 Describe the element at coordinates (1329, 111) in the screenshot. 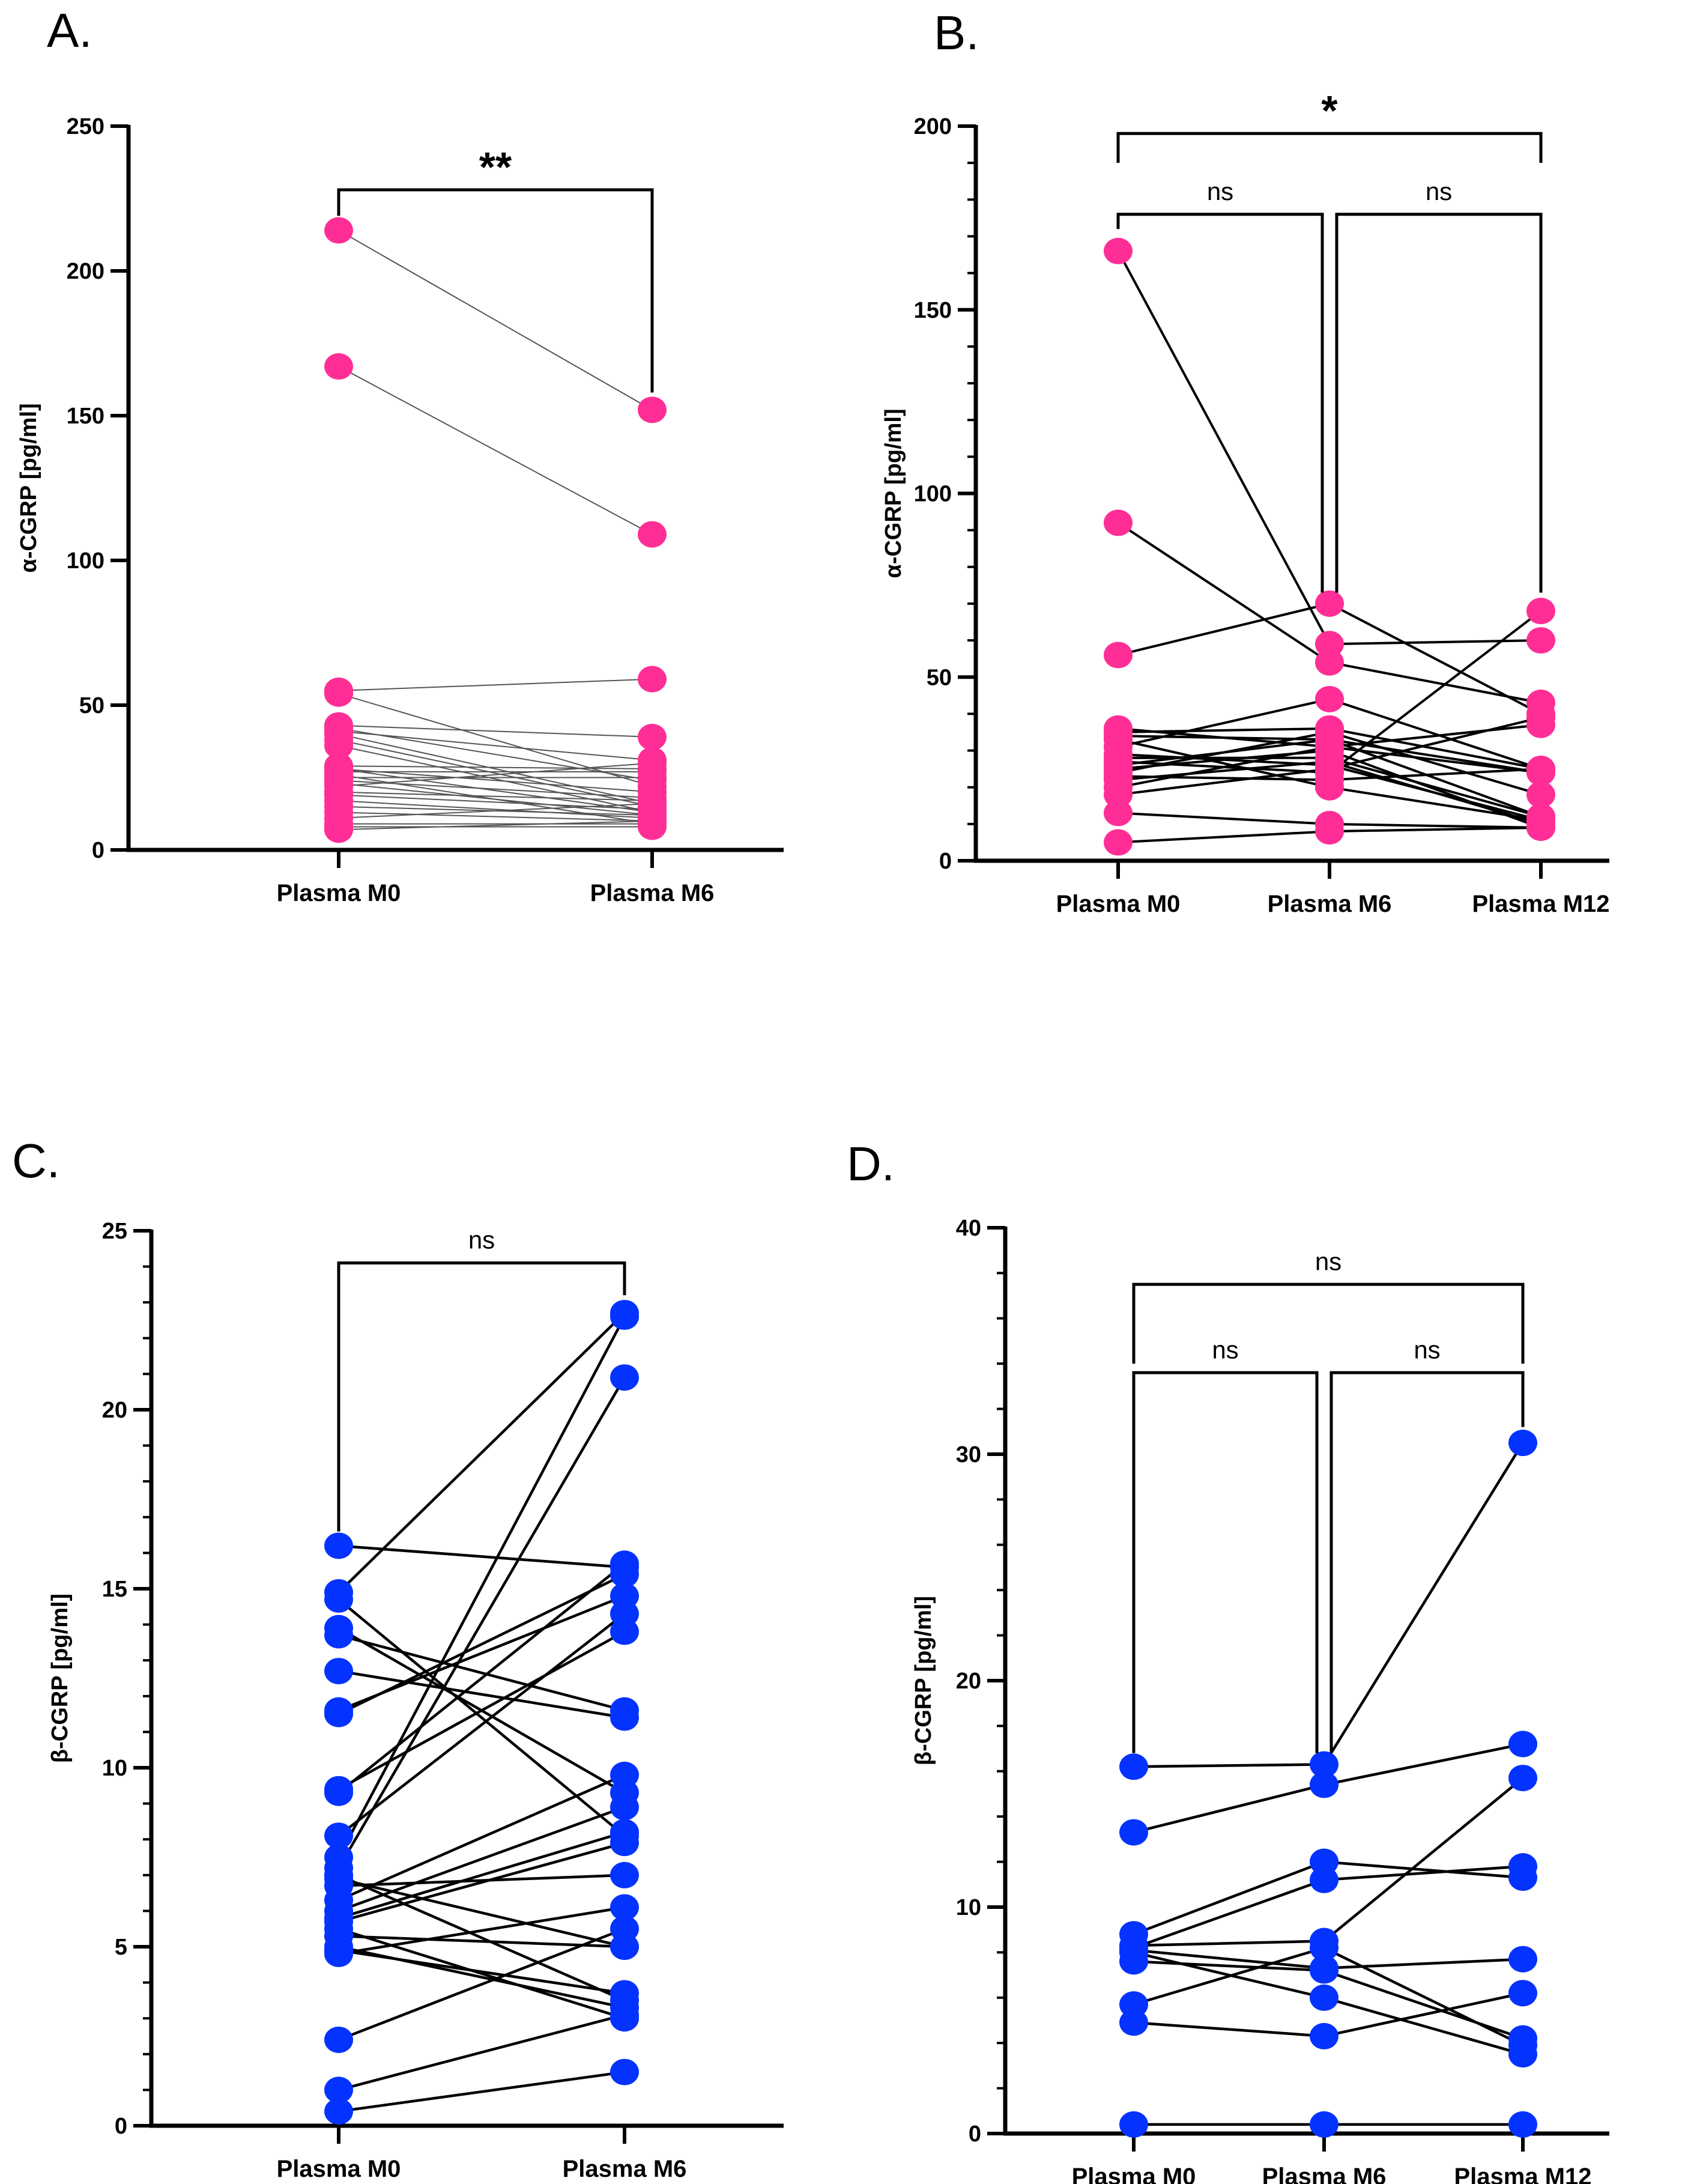

I see `significance-label: *` at that location.